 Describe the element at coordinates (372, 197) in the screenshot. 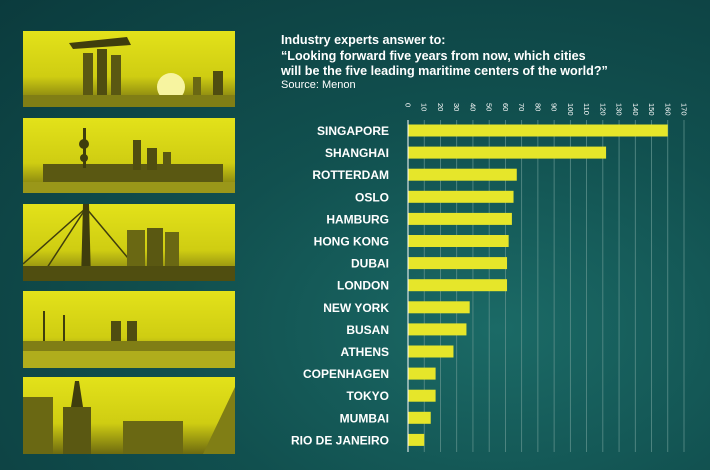

I see `category-label: OSLO` at that location.